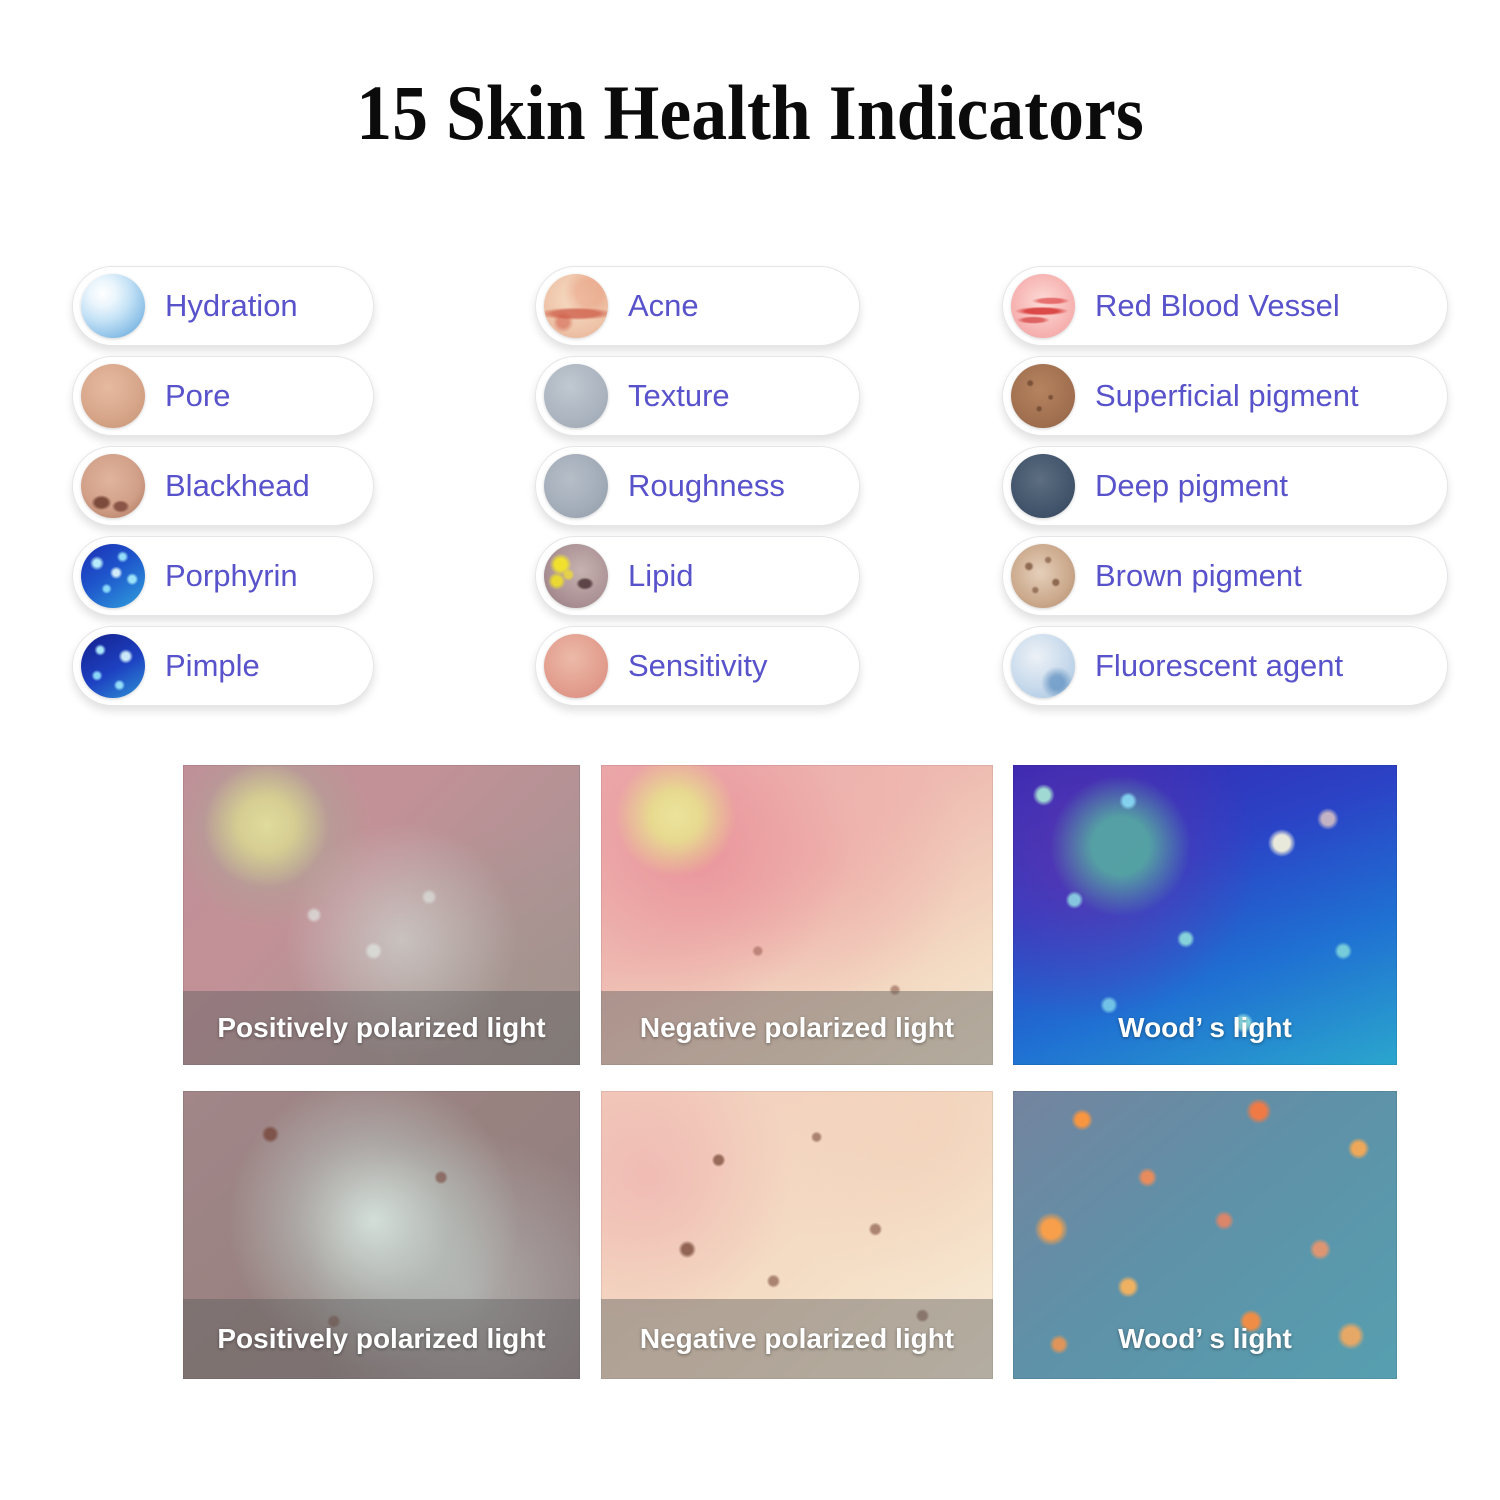 This screenshot has height=1500, width=1500. I want to click on photo-caption-positively-polarized-row2: Positively polarized light, so click(381, 1339).